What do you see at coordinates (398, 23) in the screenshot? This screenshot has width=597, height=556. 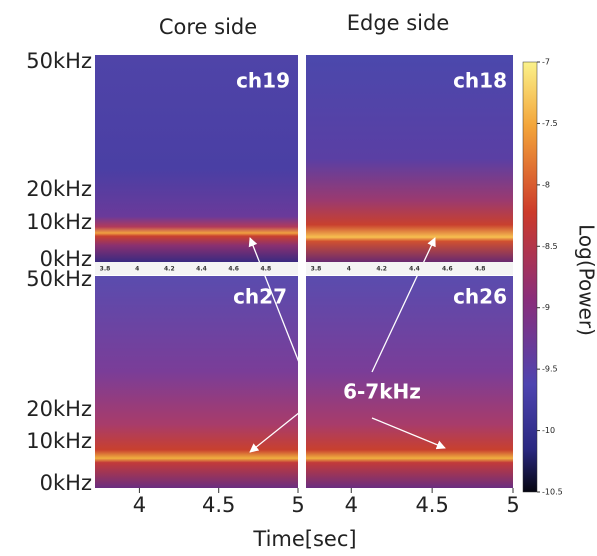 I see `column-title: Edge side` at bounding box center [398, 23].